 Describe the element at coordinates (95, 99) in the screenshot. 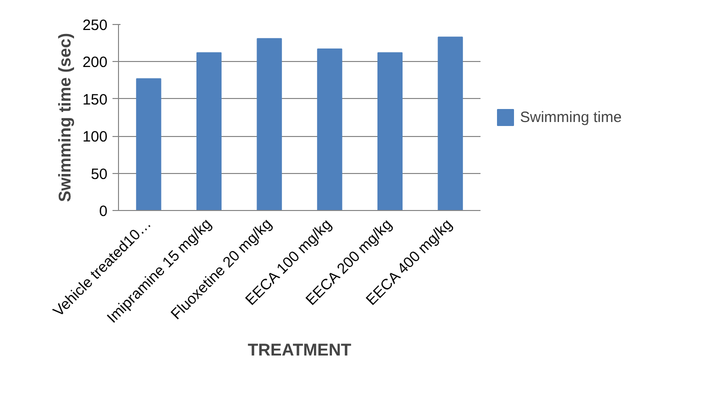

I see `y-tick-label: 150` at that location.